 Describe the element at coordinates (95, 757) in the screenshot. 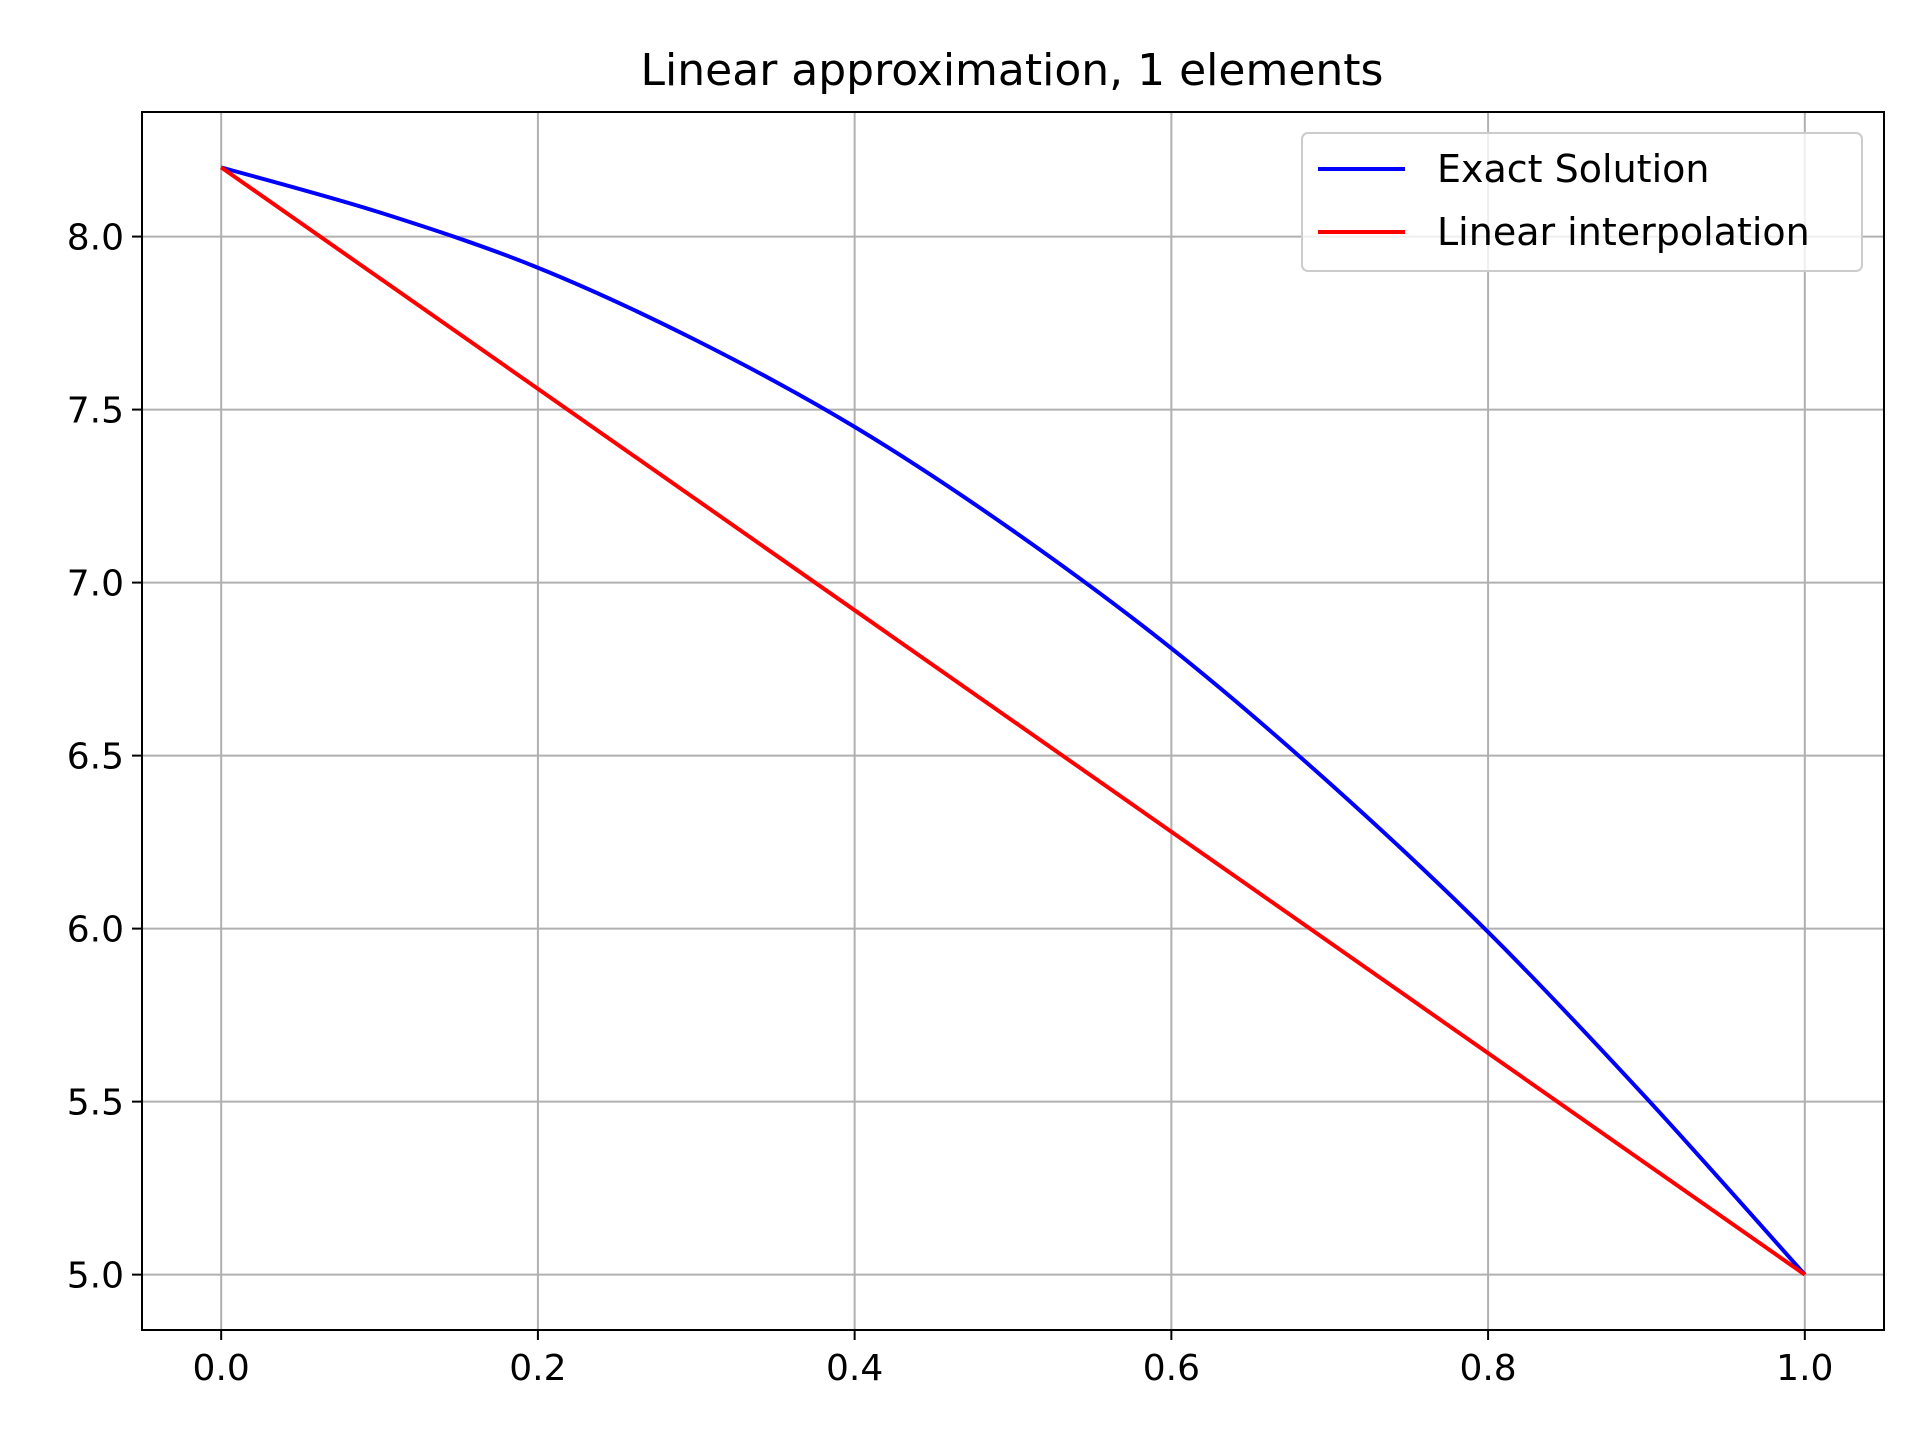

I see `y-tick-label: 6.5` at that location.